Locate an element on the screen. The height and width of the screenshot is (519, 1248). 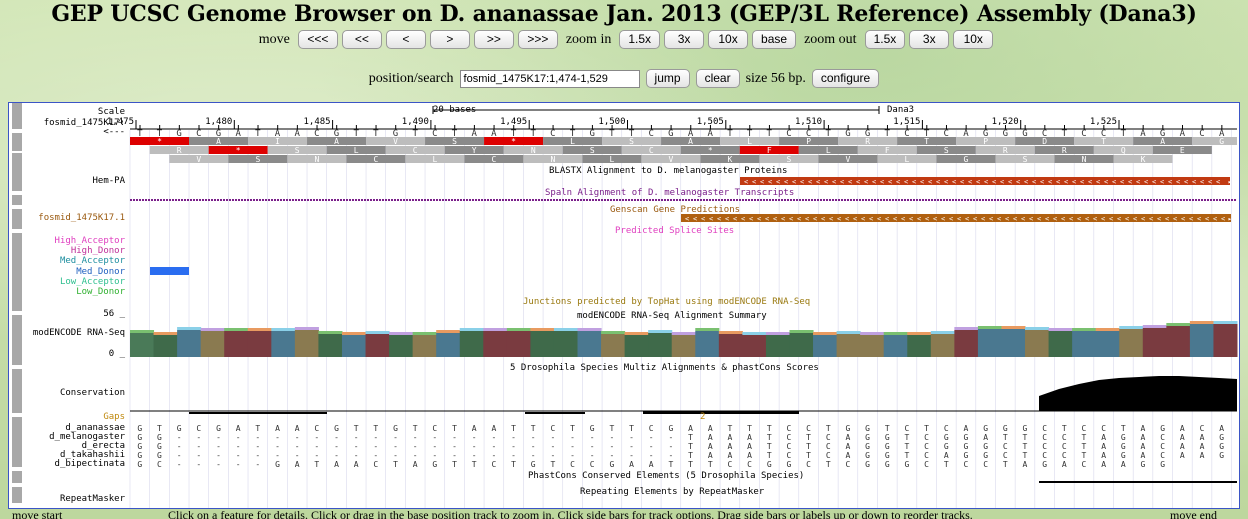
splice-label-med-donor: Med_Donor is located at coordinates (100, 271).